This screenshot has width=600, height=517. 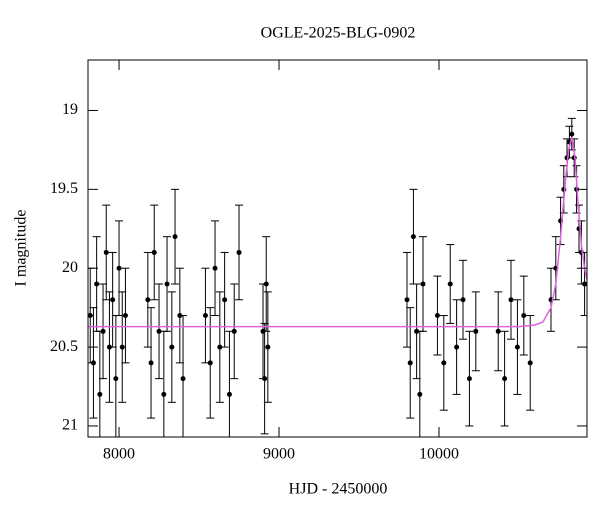 I want to click on x-axis-label: HJD - 2450000, so click(x=338, y=489).